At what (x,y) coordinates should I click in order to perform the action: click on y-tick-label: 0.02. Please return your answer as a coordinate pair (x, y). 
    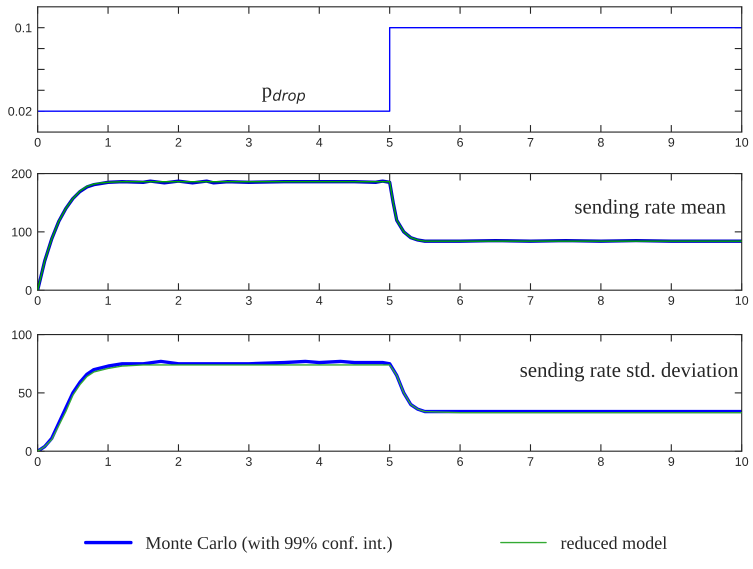
    Looking at the image, I should click on (20, 111).